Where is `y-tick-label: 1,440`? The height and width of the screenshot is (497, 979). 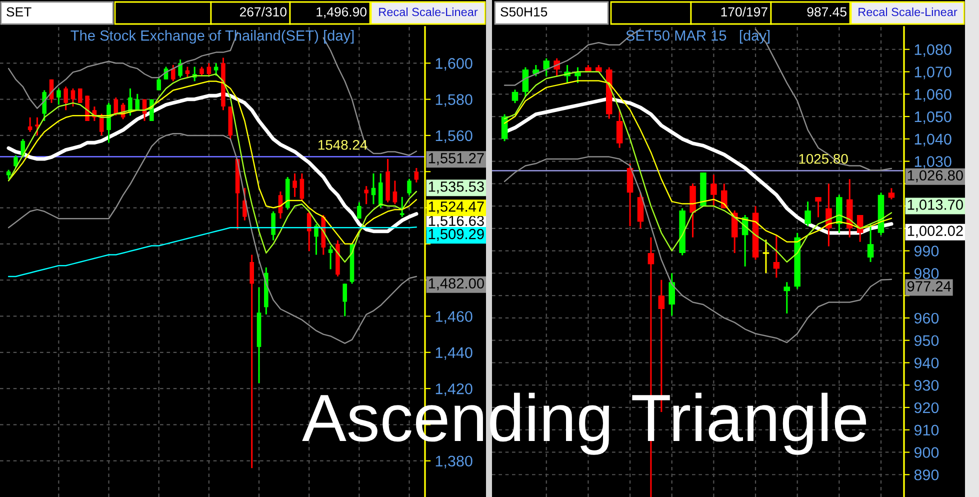 y-tick-label: 1,440 is located at coordinates (454, 353).